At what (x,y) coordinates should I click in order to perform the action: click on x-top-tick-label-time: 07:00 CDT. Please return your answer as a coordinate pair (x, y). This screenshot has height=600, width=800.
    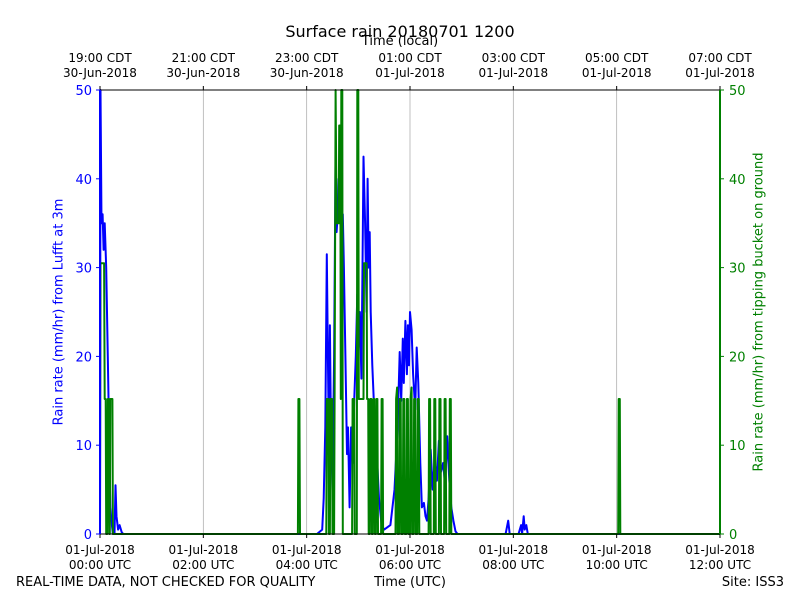
    Looking at the image, I should click on (720, 58).